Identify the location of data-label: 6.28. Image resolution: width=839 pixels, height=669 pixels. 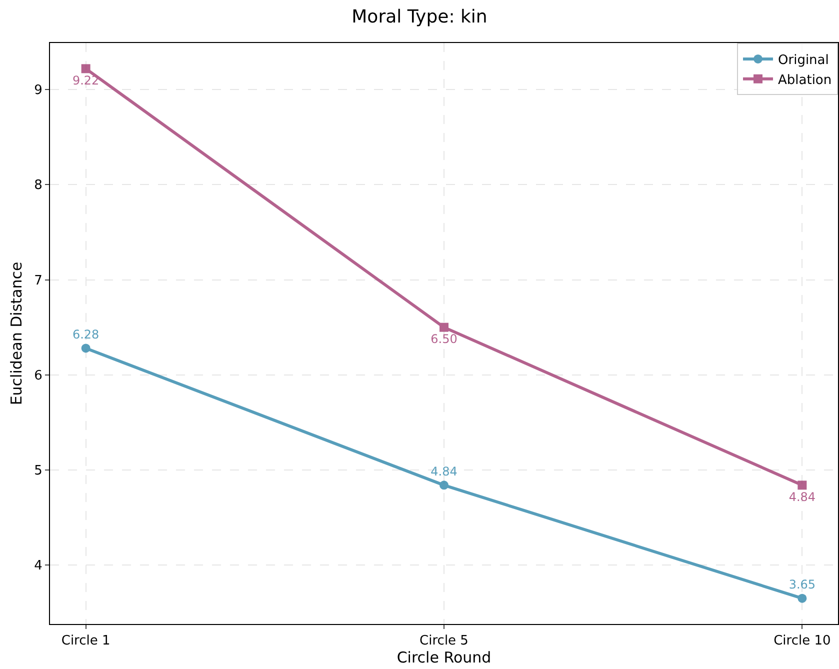
(86, 335).